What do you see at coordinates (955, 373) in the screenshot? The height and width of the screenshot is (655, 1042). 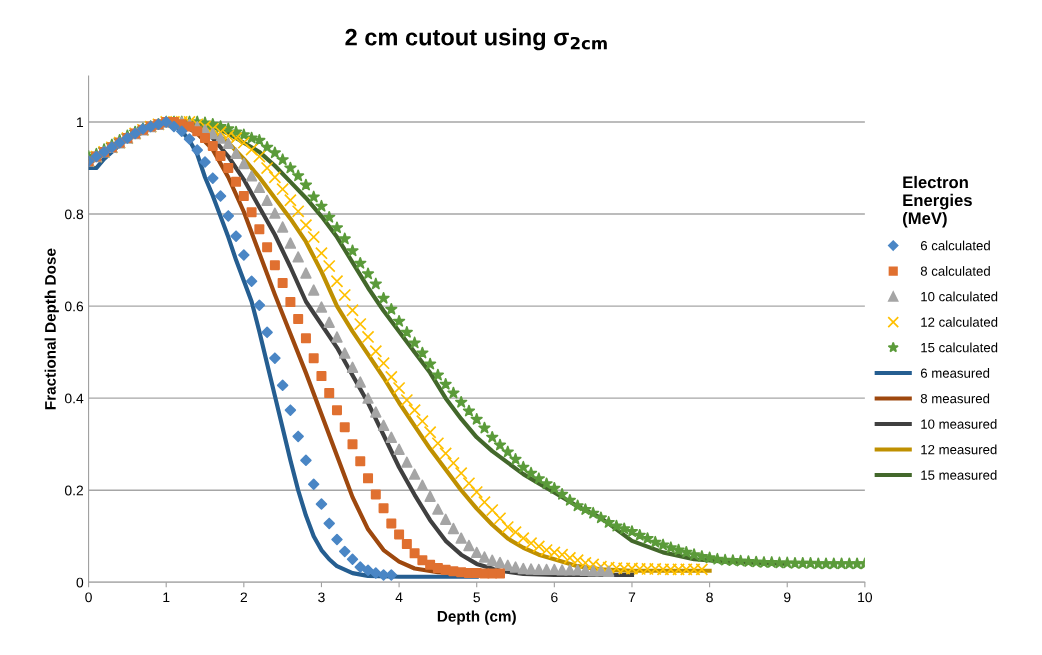 I see `legend-label: 6 measured` at bounding box center [955, 373].